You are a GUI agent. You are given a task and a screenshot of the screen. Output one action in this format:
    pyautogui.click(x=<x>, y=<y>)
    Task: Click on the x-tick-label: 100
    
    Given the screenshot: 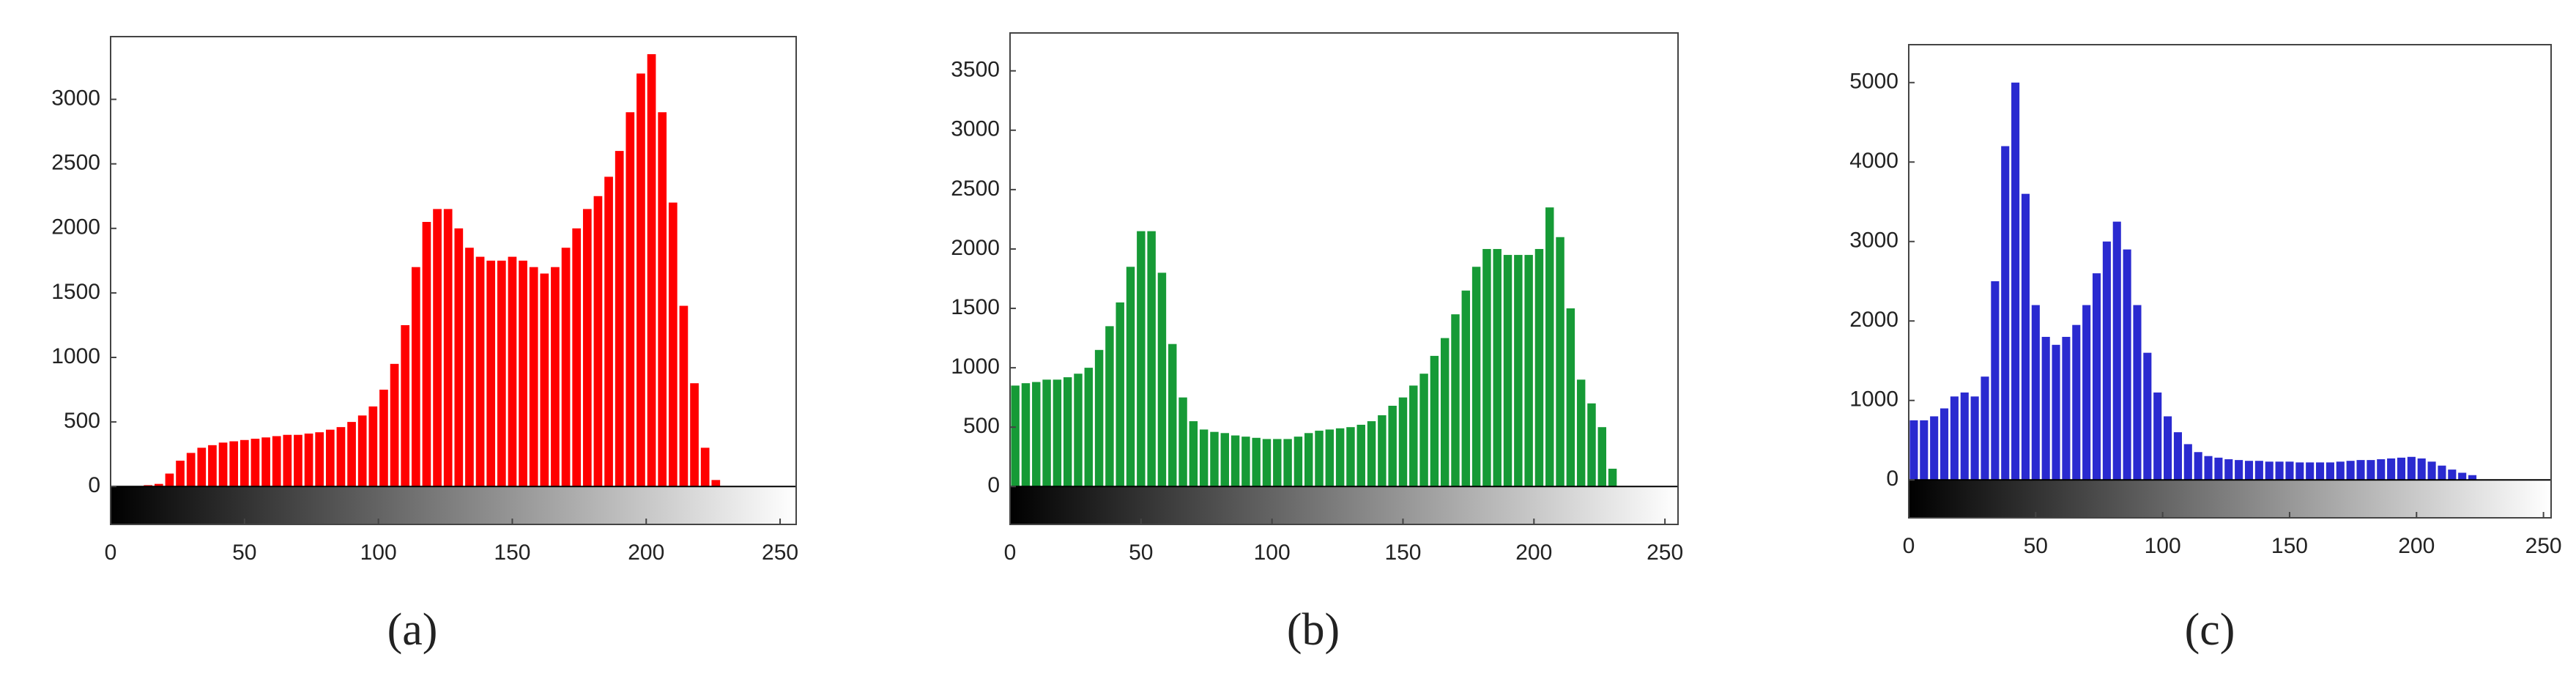 What is the action you would take?
    pyautogui.click(x=2163, y=546)
    